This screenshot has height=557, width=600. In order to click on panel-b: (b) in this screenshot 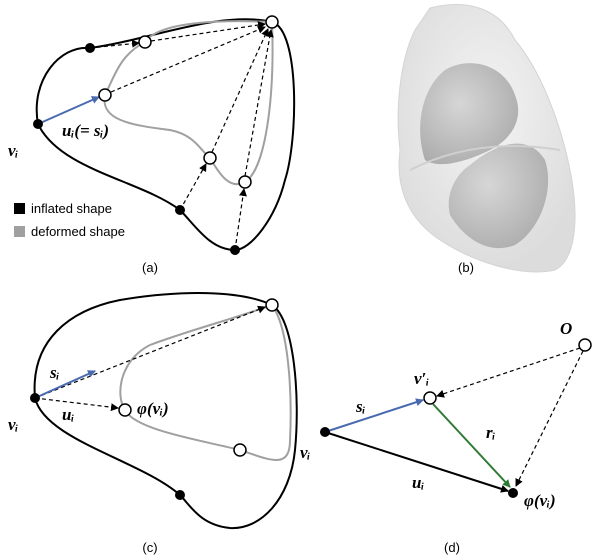, I will do `click(486, 139)`.